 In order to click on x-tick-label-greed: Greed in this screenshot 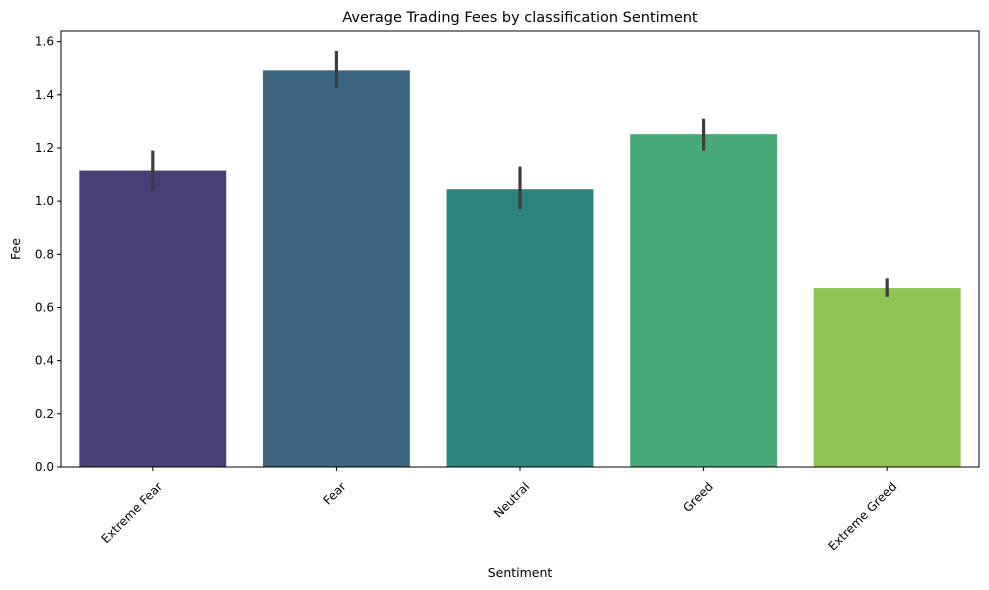, I will do `click(698, 497)`.